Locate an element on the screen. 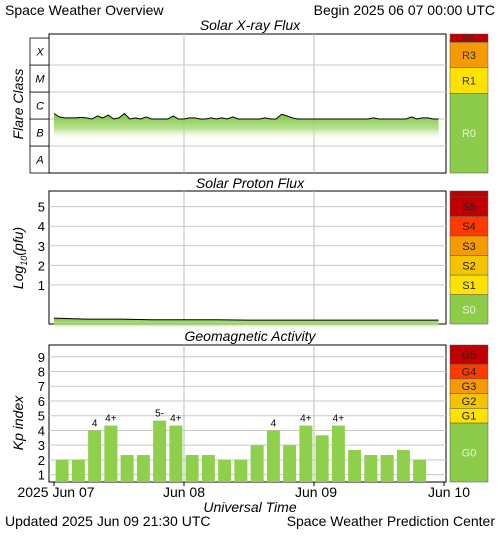 The height and width of the screenshot is (538, 500). begin-time: Begin 2025 06 07 00:00 UTC is located at coordinates (404, 10).